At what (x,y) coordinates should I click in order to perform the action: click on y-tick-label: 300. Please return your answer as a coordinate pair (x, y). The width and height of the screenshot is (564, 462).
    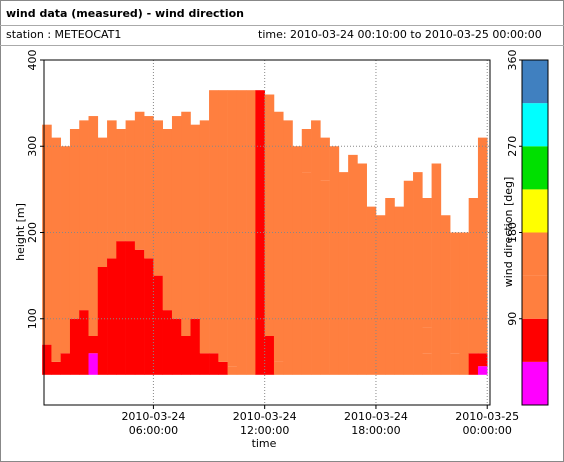
    Looking at the image, I should click on (32, 146).